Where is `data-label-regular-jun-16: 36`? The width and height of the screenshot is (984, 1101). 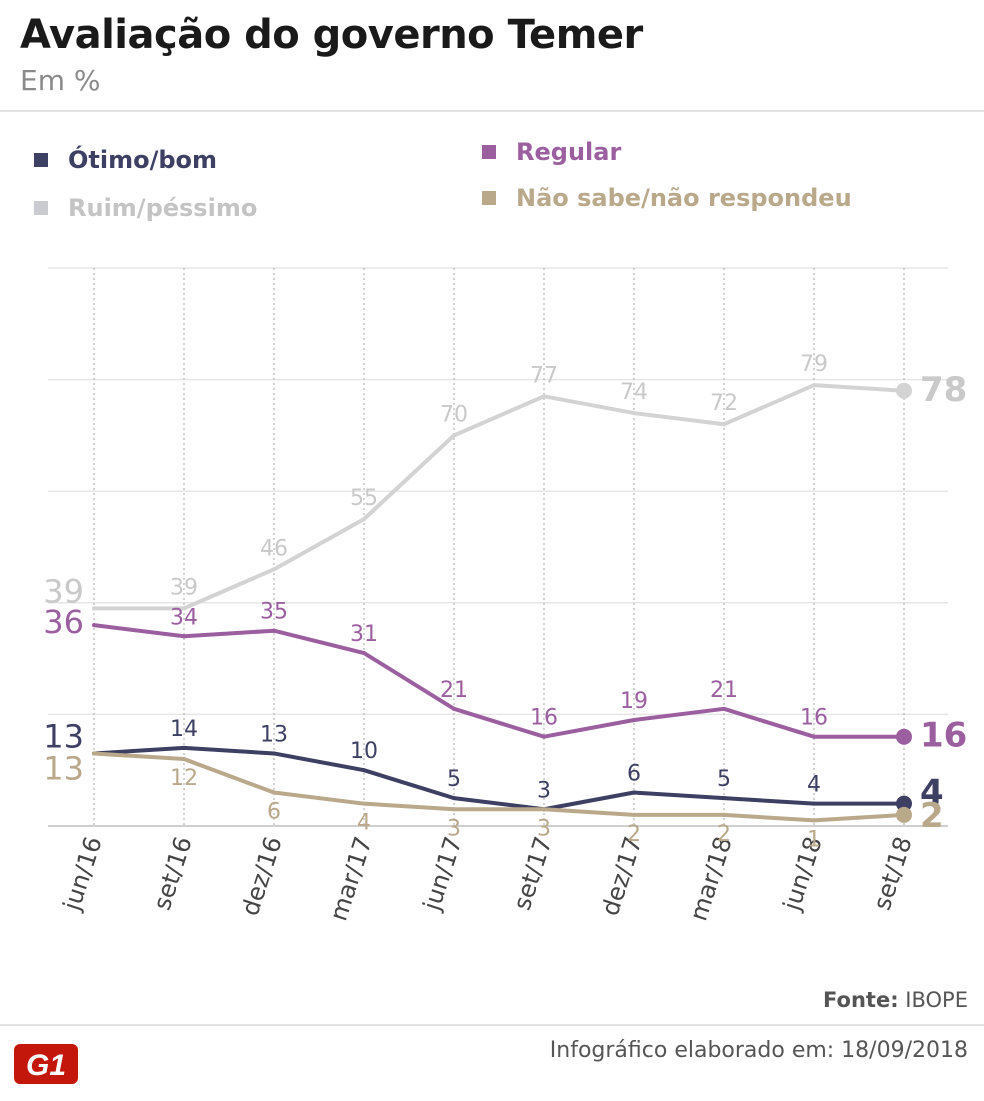 data-label-regular-jun-16: 36 is located at coordinates (63, 622).